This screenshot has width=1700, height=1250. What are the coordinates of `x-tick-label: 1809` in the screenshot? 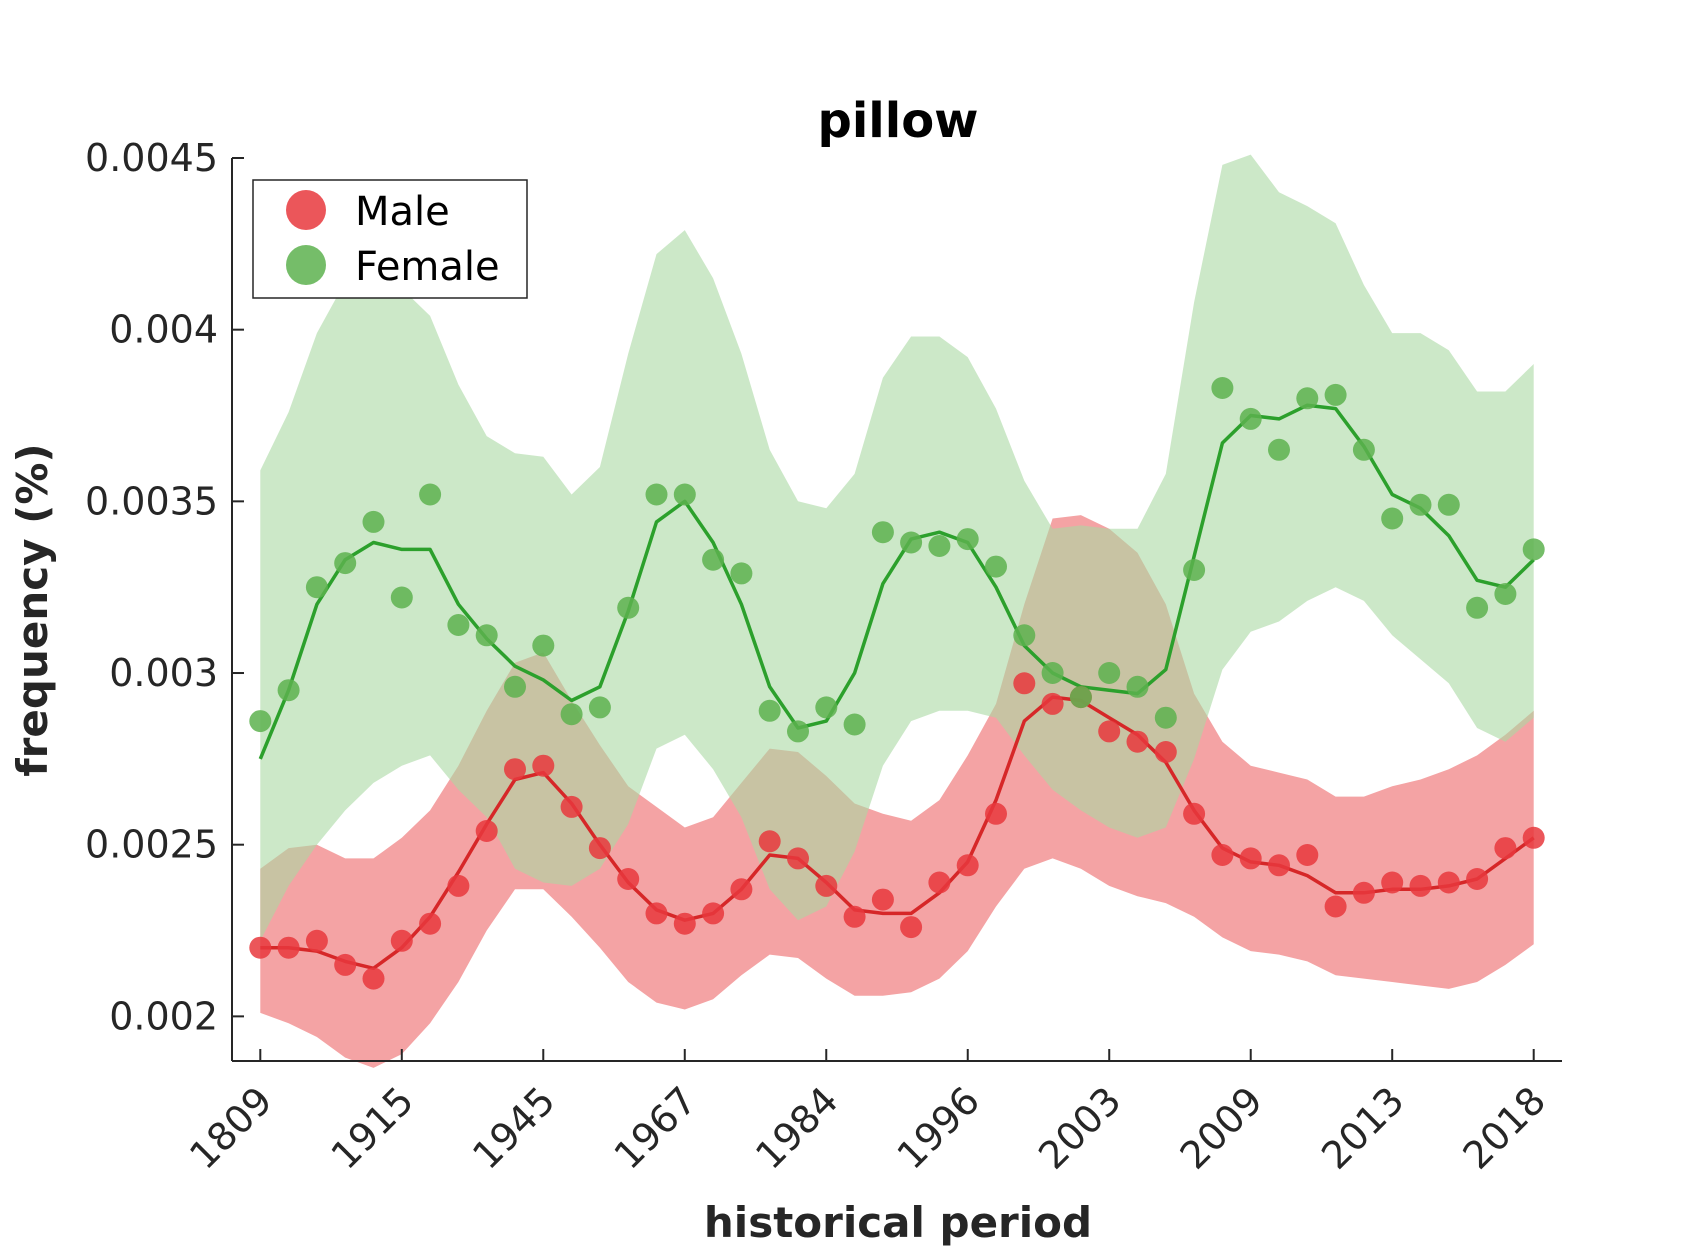 It's located at (231, 1128).